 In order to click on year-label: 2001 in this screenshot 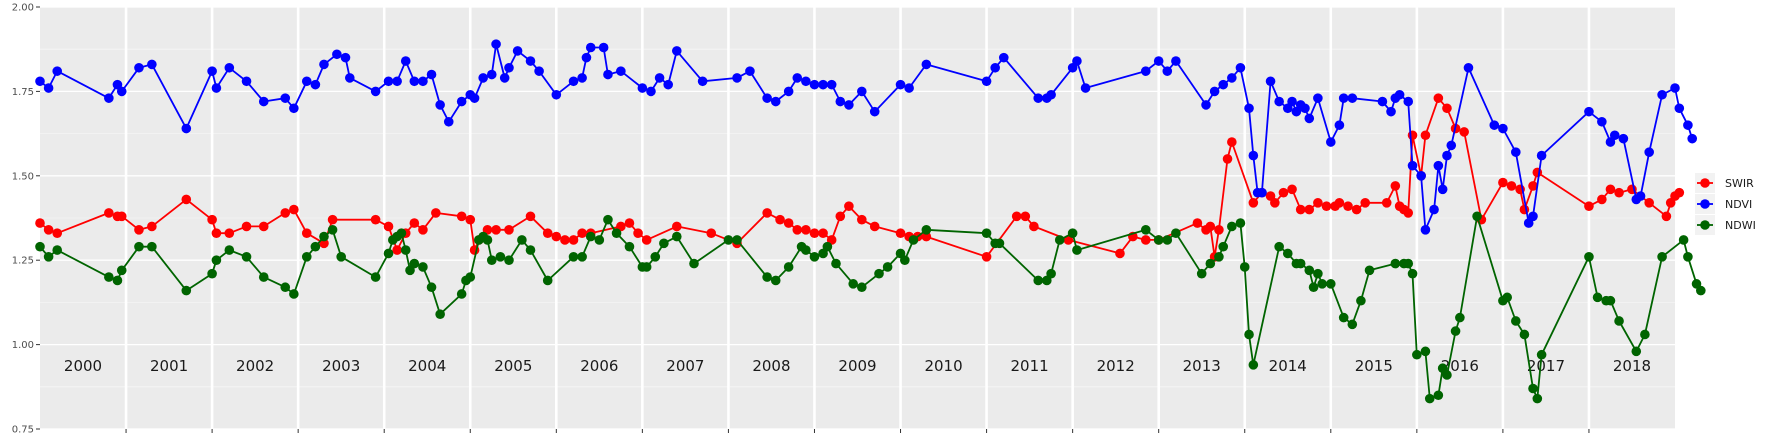, I will do `click(169, 366)`.